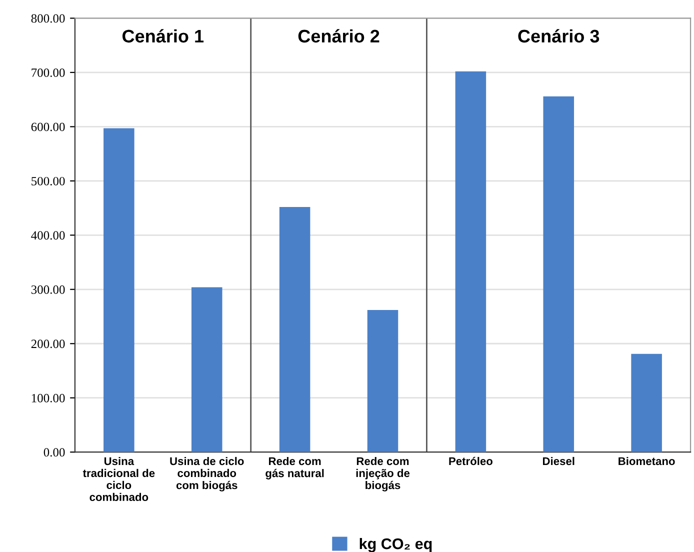 Image resolution: width=694 pixels, height=552 pixels. I want to click on annotation: Cenário 1, so click(163, 36).